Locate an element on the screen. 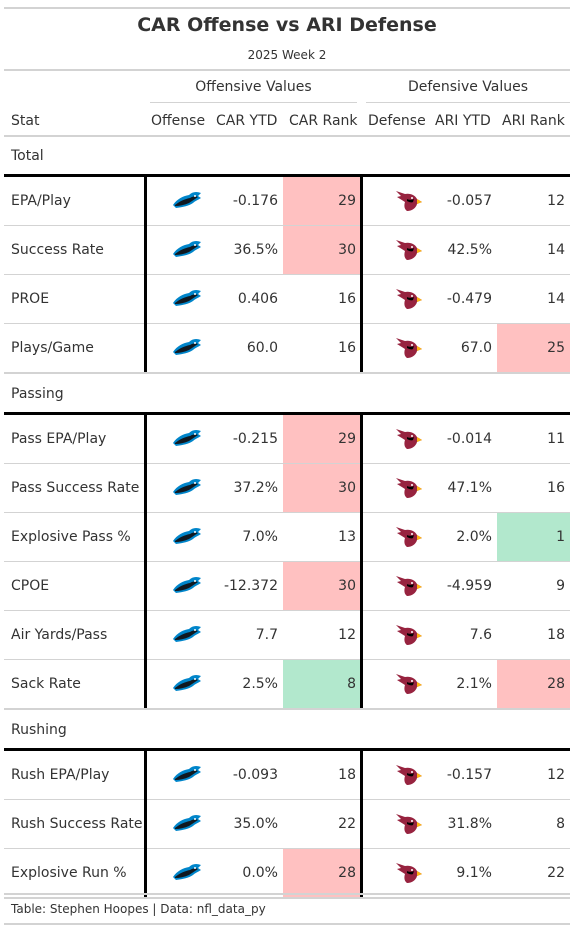 This screenshot has width=574, height=928. table-subtitle: 2025 Week 2 is located at coordinates (287, 55).